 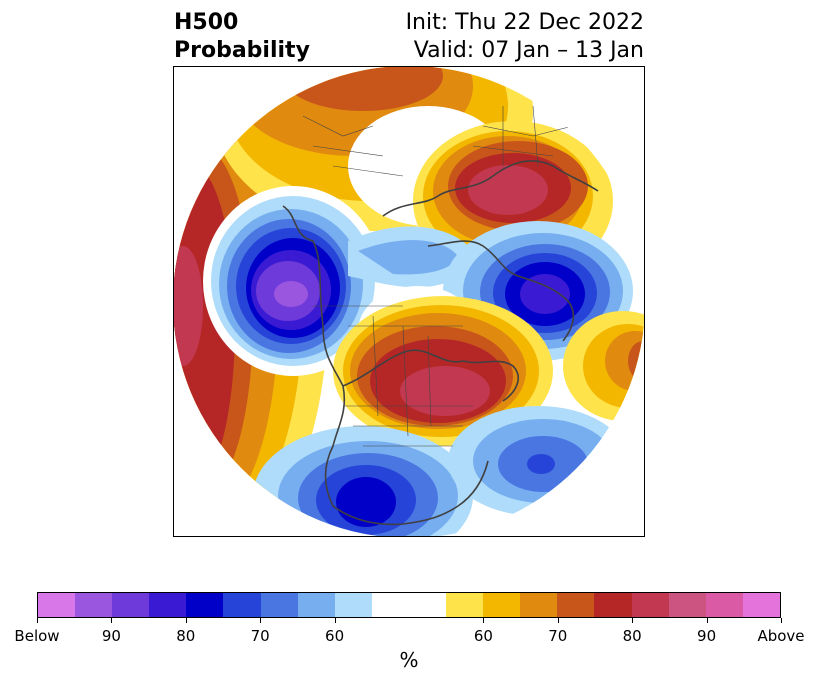 I want to click on valid-range: Valid: 07 Jan – 13 Jan, so click(x=528, y=50).